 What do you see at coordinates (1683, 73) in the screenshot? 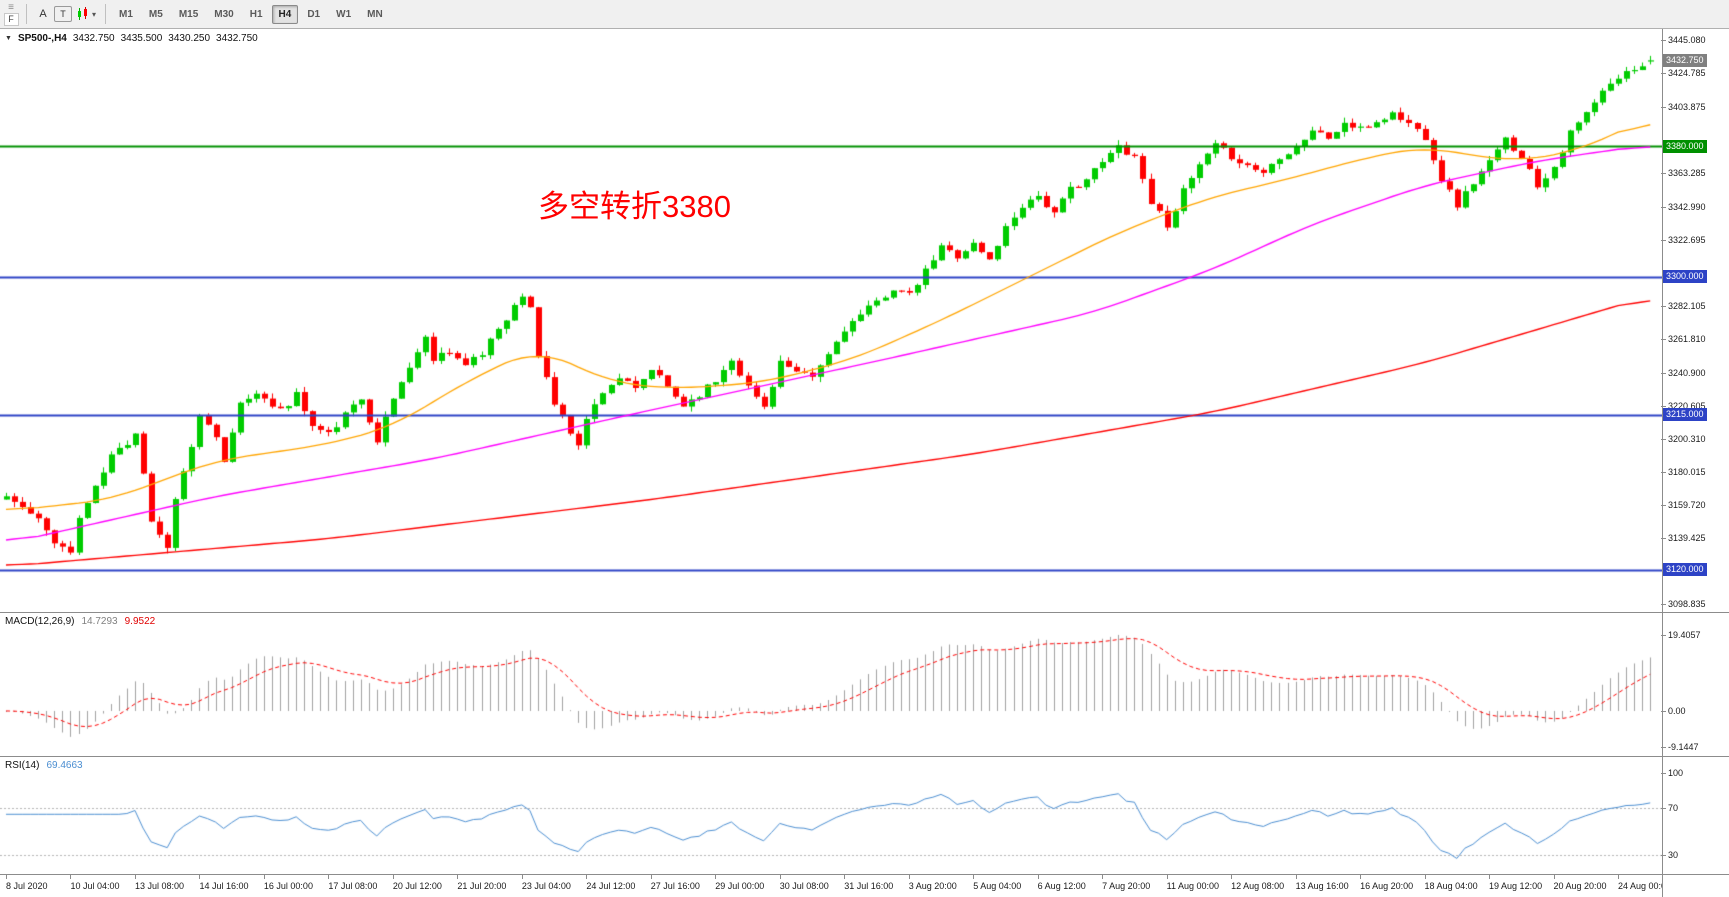
I see `price-scale-label: 3424.785` at bounding box center [1683, 73].